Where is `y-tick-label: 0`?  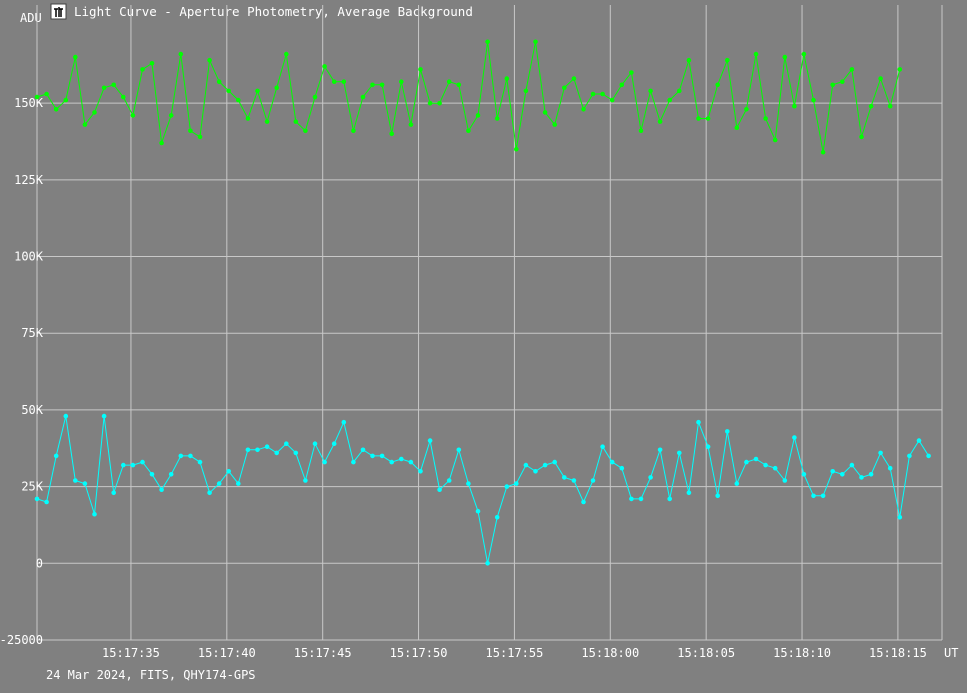 y-tick-label: 0 is located at coordinates (39, 563).